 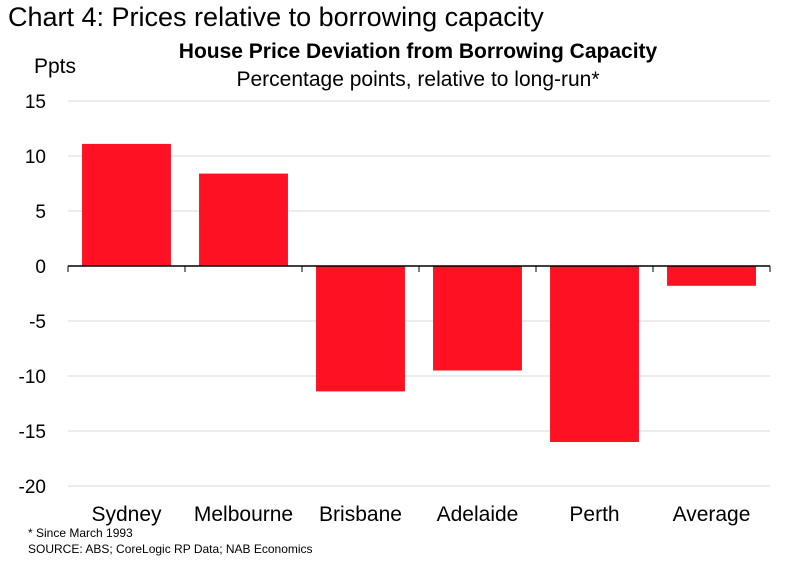 I want to click on x-category-label: Perth, so click(x=594, y=514).